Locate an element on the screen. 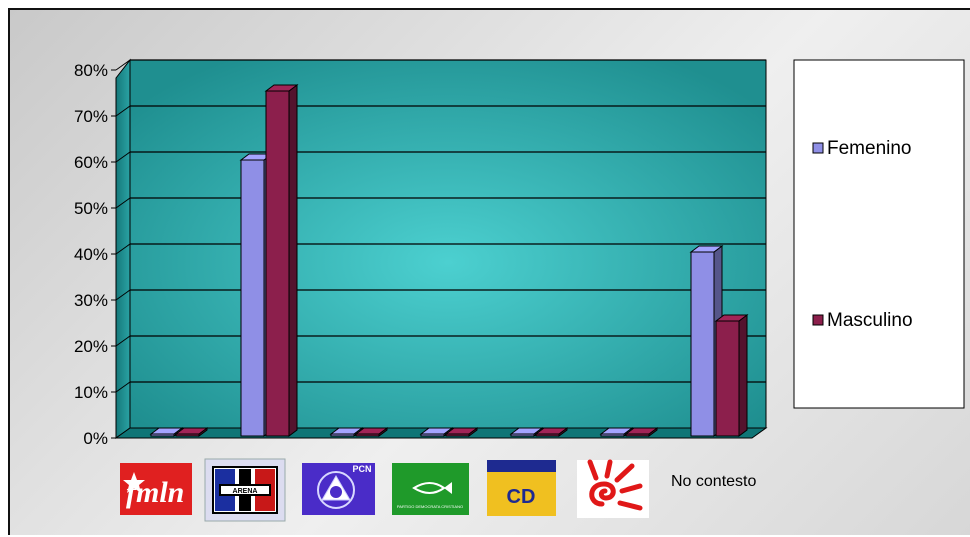  y-tick-label: 70% is located at coordinates (91, 116).